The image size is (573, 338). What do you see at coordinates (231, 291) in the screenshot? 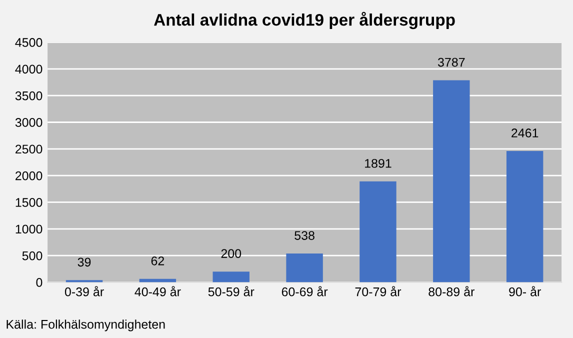
I see `x-tick-label: 50-59 år` at bounding box center [231, 291].